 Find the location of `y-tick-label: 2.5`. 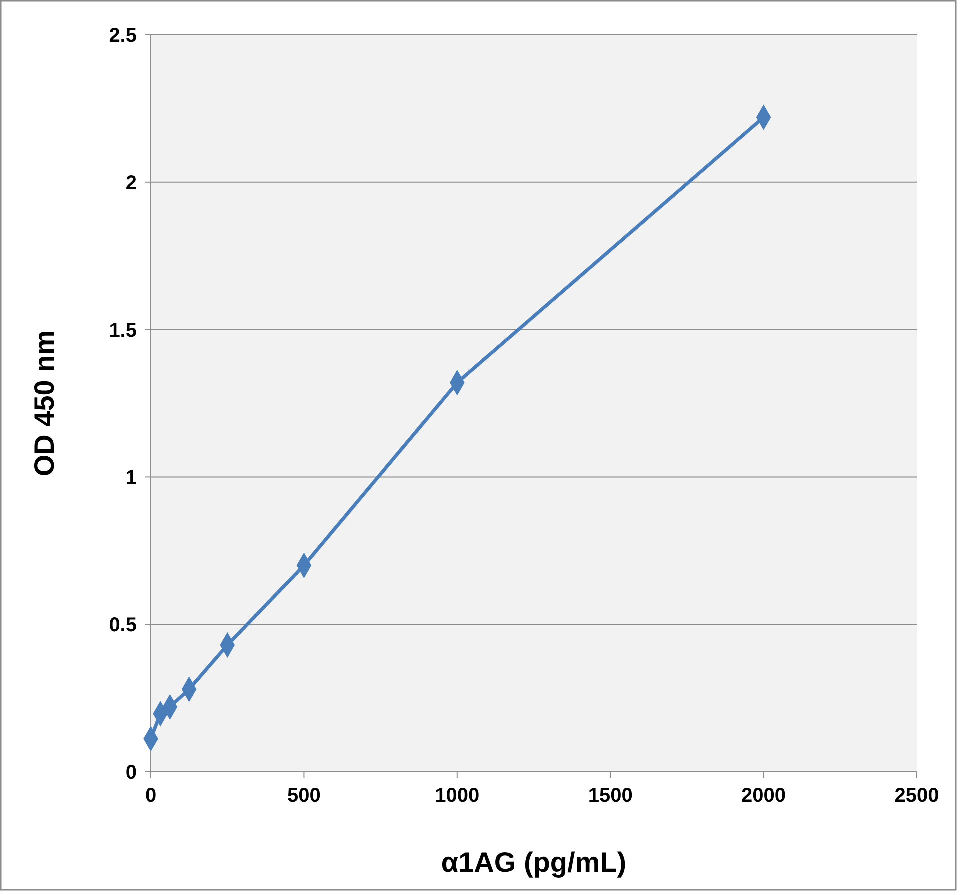

y-tick-label: 2.5 is located at coordinates (123, 36).